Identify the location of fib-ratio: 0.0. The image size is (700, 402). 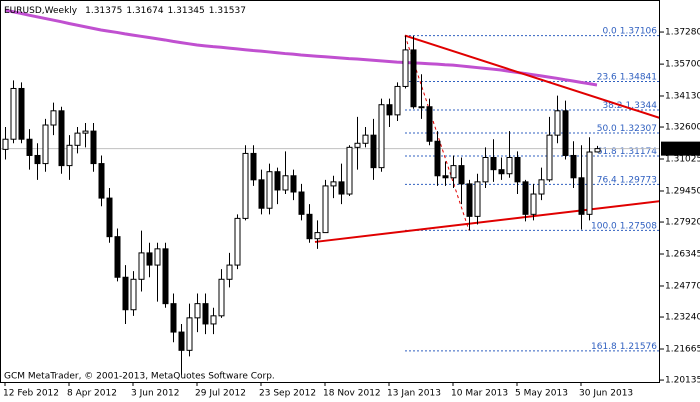
(609, 31).